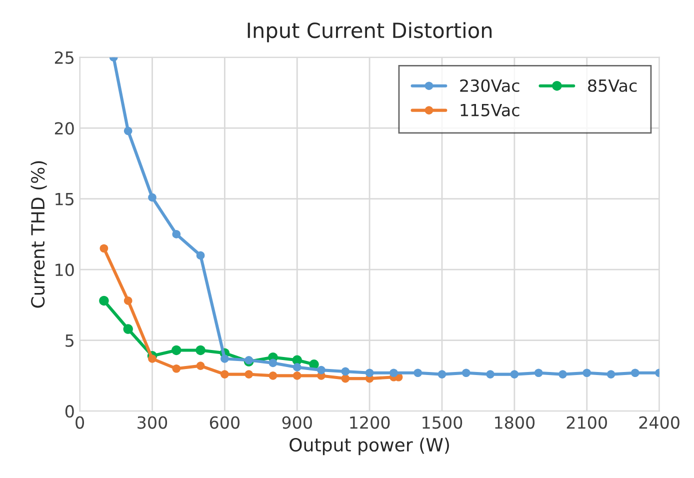 The width and height of the screenshot is (694, 478). I want to click on x-axis-title: Output power (W), so click(369, 447).